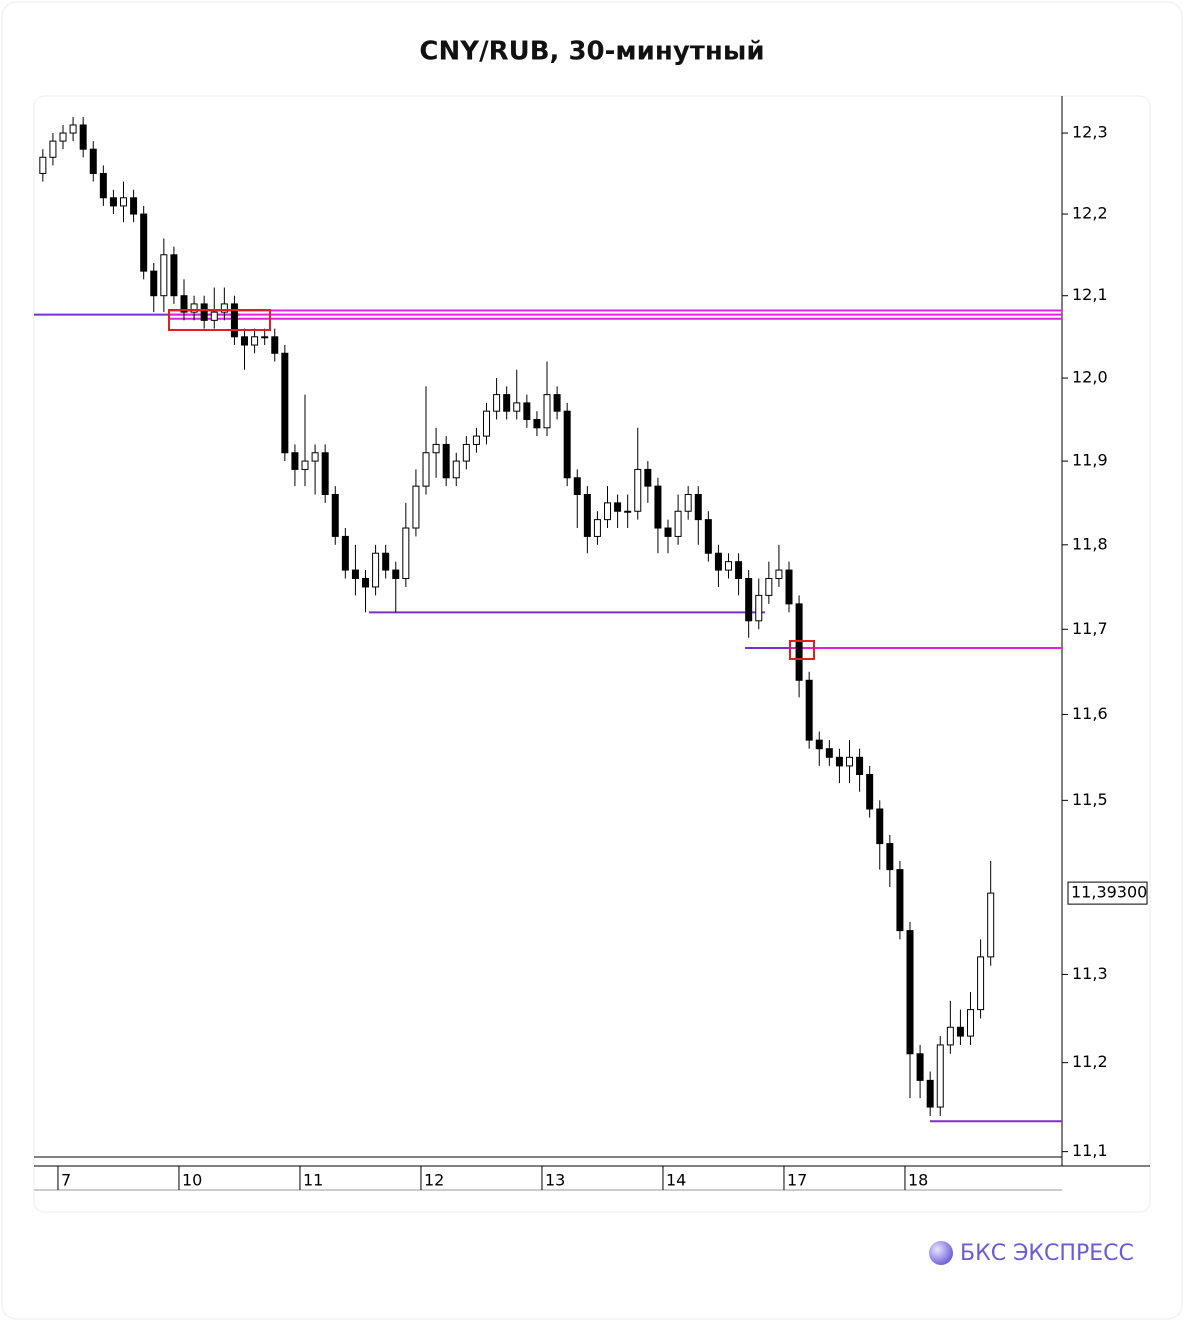 Image resolution: width=1185 pixels, height=1322 pixels. What do you see at coordinates (1090, 1150) in the screenshot?
I see `y-tick-label: 11,1` at bounding box center [1090, 1150].